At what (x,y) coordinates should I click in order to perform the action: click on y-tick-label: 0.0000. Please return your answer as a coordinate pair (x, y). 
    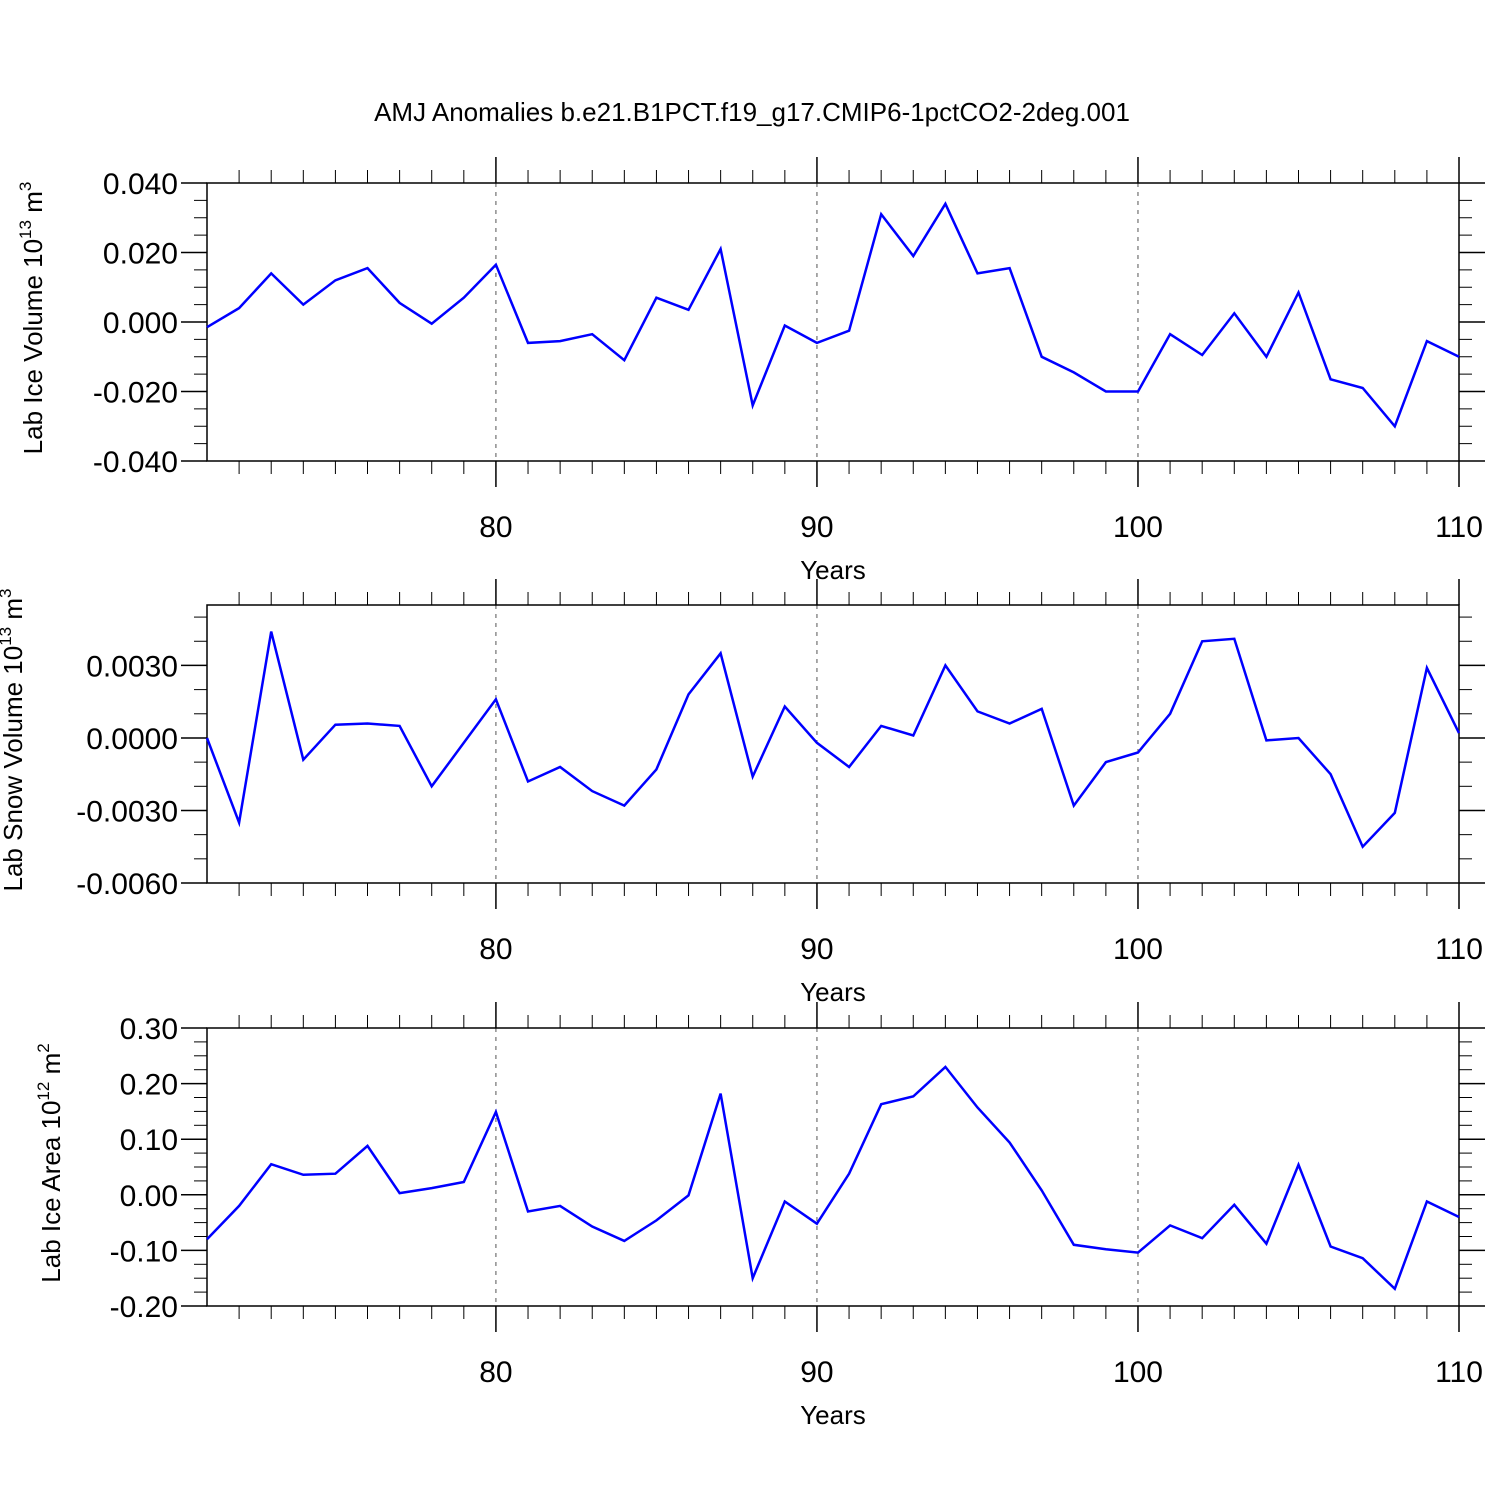
    Looking at the image, I should click on (132, 739).